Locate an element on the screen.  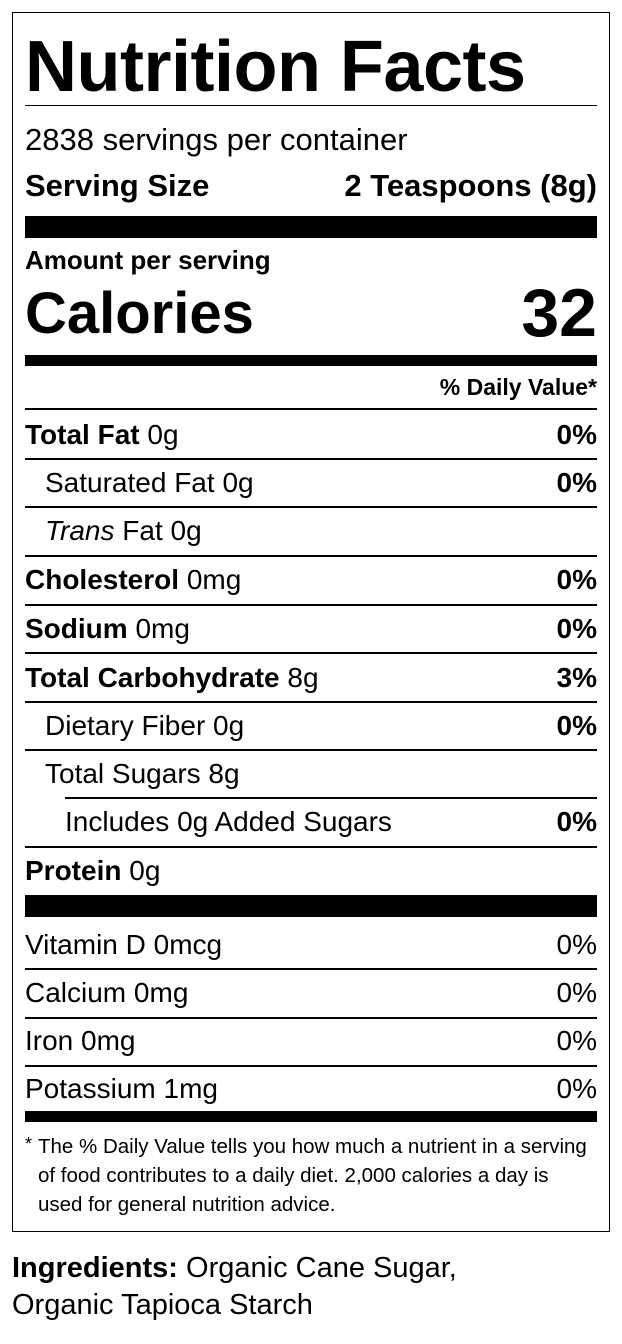
nutrient-row: Protein 0g is located at coordinates (311, 871).